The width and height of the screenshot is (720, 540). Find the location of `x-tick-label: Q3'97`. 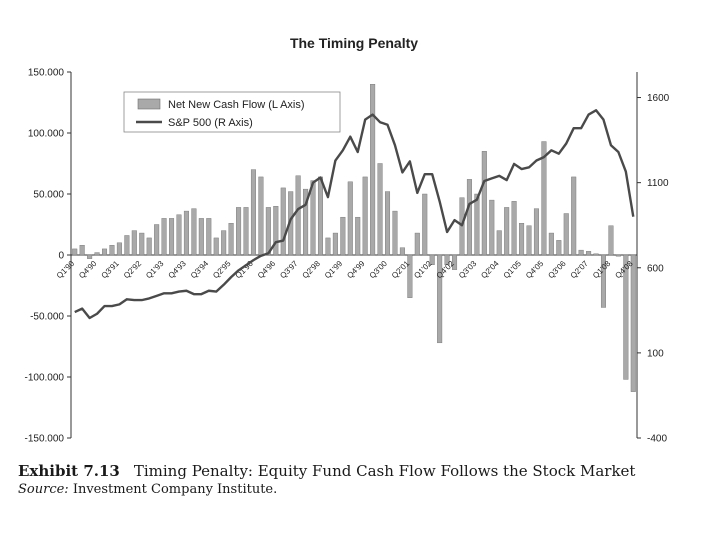

x-tick-label: Q3'97 is located at coordinates (289, 270).